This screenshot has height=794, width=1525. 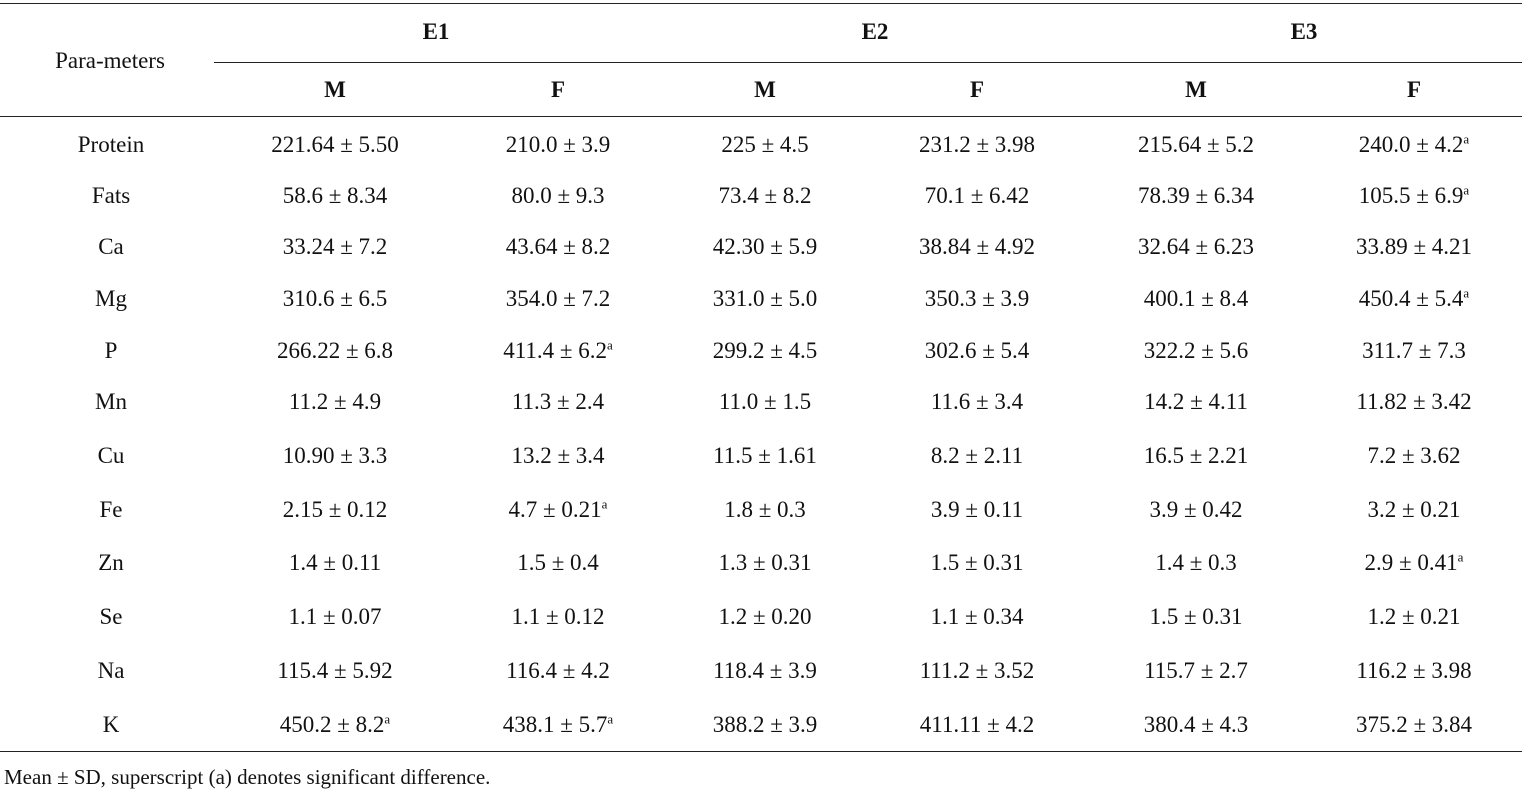 What do you see at coordinates (555, 509) in the screenshot?
I see `cell-value: 4.7 ± 0.21` at bounding box center [555, 509].